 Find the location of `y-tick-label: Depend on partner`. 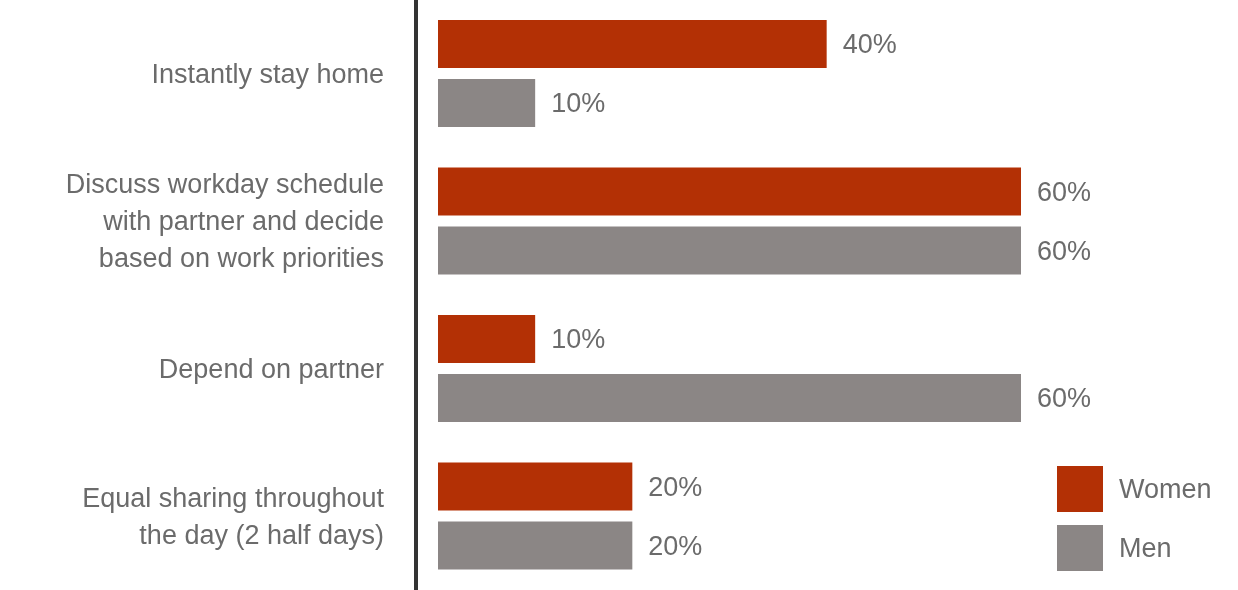

y-tick-label: Depend on partner is located at coordinates (271, 368).